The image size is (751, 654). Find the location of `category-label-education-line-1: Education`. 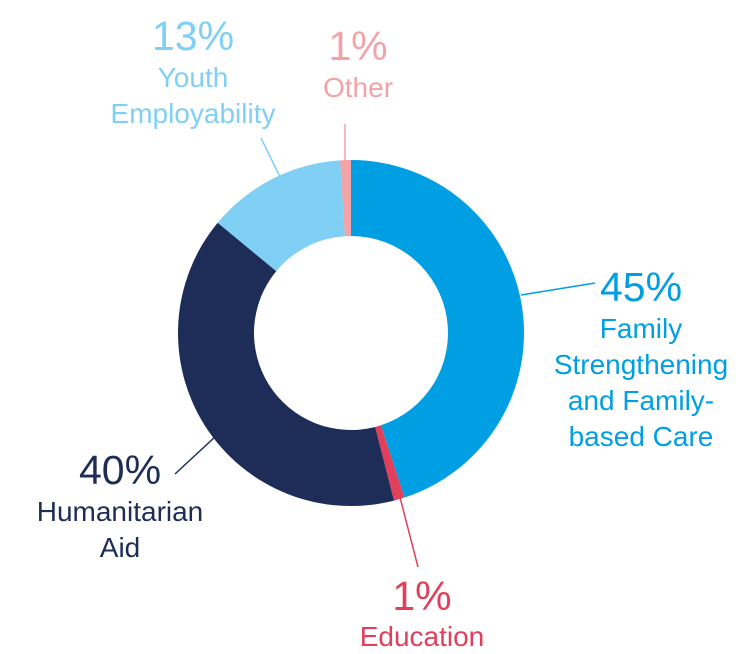

category-label-education-line-1: Education is located at coordinates (422, 635).